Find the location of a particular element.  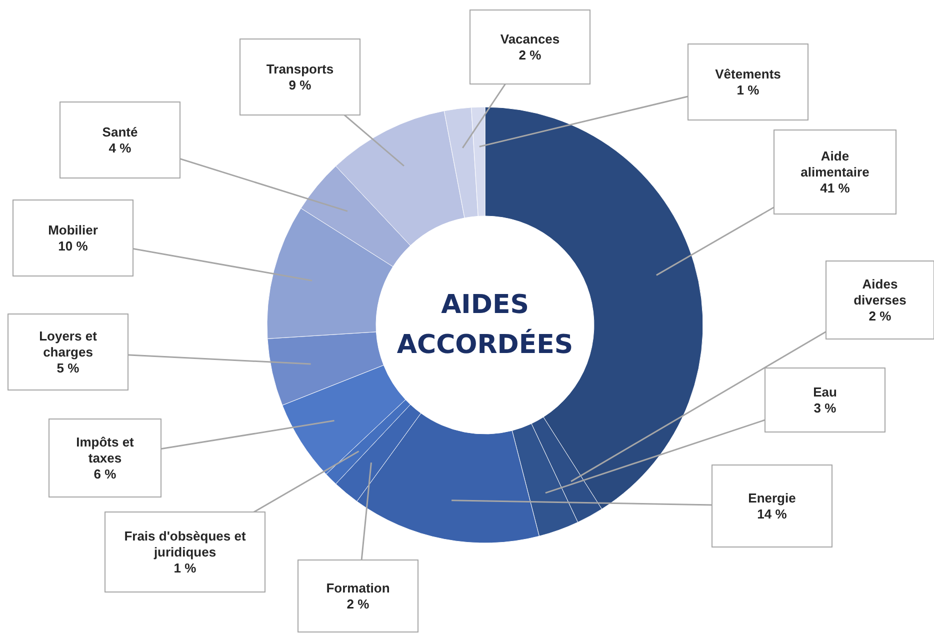

slice-label: Mobilier is located at coordinates (73, 230).